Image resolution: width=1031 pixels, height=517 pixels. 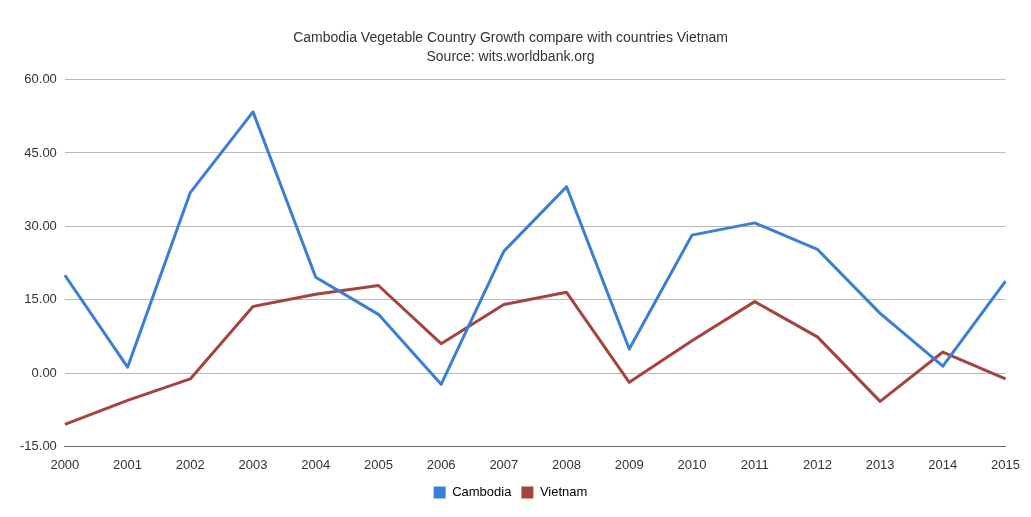 What do you see at coordinates (441, 464) in the screenshot?
I see `x-tick-label: 2006` at bounding box center [441, 464].